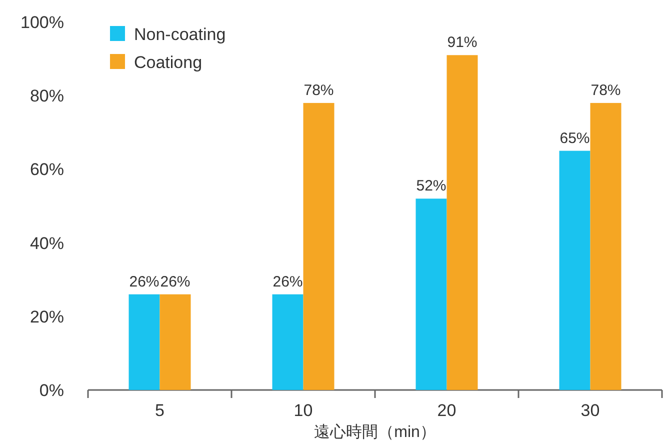 Image resolution: width=666 pixels, height=442 pixels. What do you see at coordinates (446, 410) in the screenshot?
I see `x-tick-label: 20` at bounding box center [446, 410].